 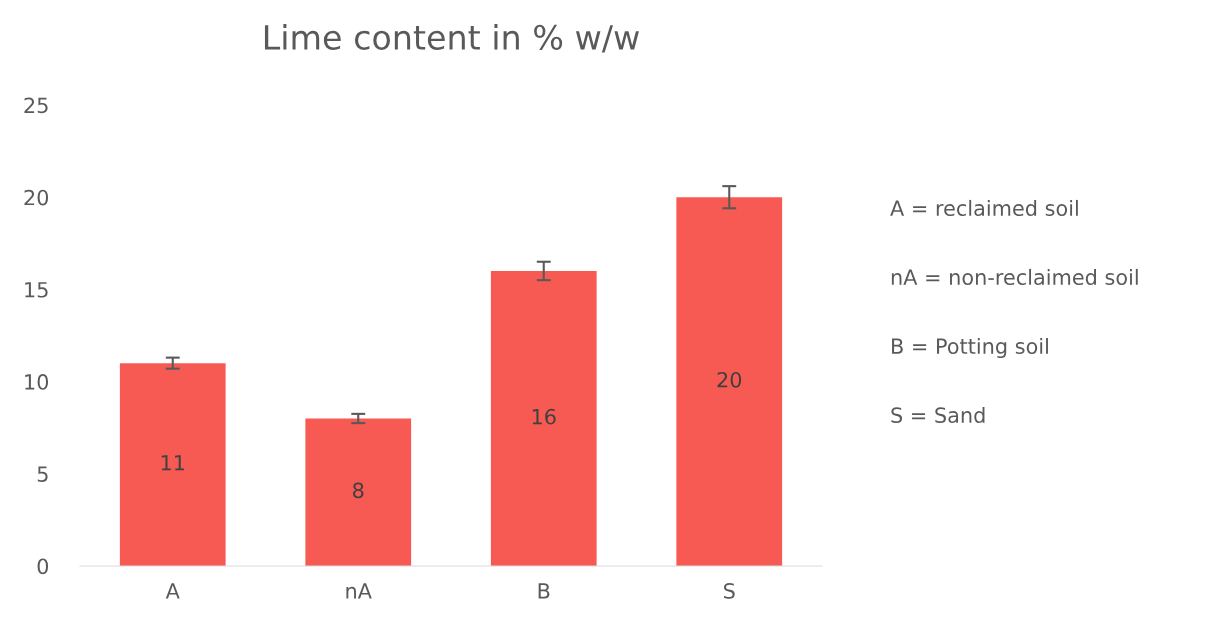 What do you see at coordinates (42, 474) in the screenshot?
I see `y-tick-label: 5` at bounding box center [42, 474].